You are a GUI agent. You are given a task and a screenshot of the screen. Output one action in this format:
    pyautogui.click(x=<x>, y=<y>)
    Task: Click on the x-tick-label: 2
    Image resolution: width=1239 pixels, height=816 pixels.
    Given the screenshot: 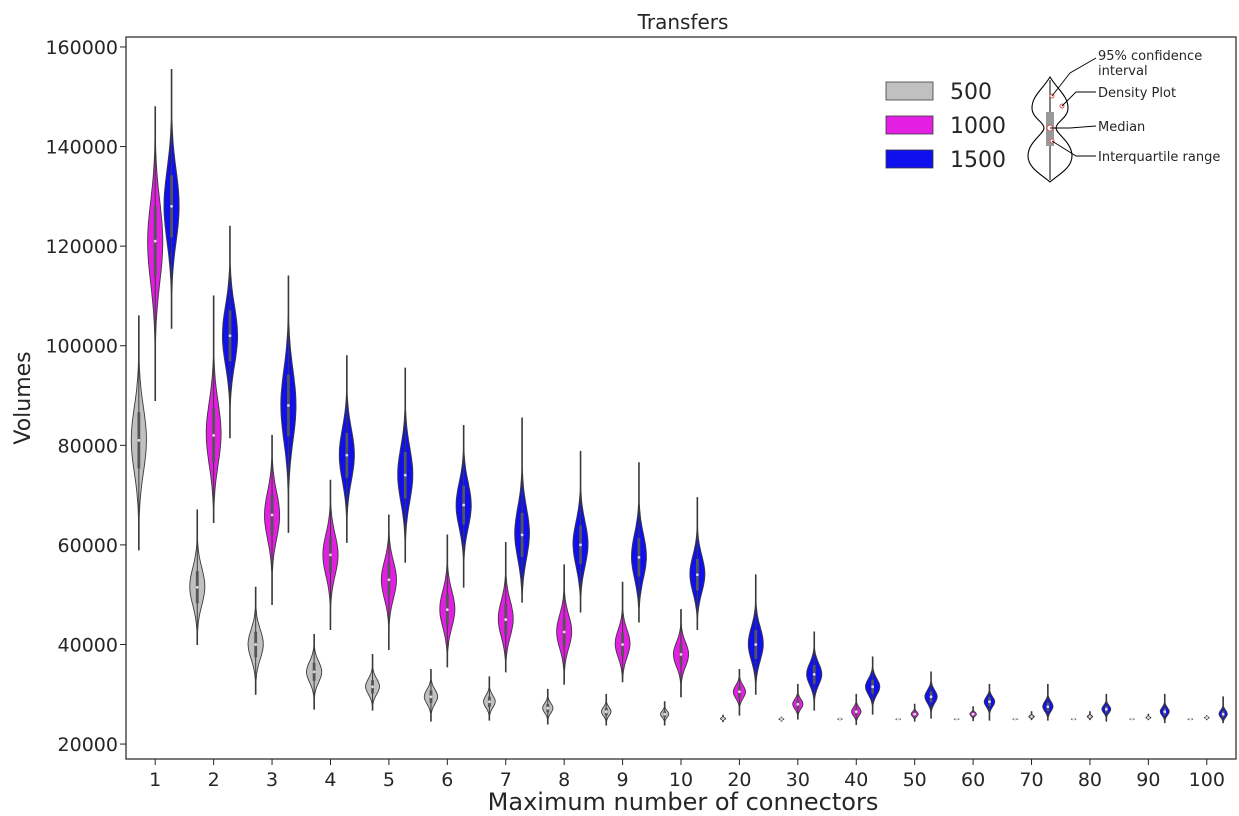 What is the action you would take?
    pyautogui.click(x=214, y=780)
    